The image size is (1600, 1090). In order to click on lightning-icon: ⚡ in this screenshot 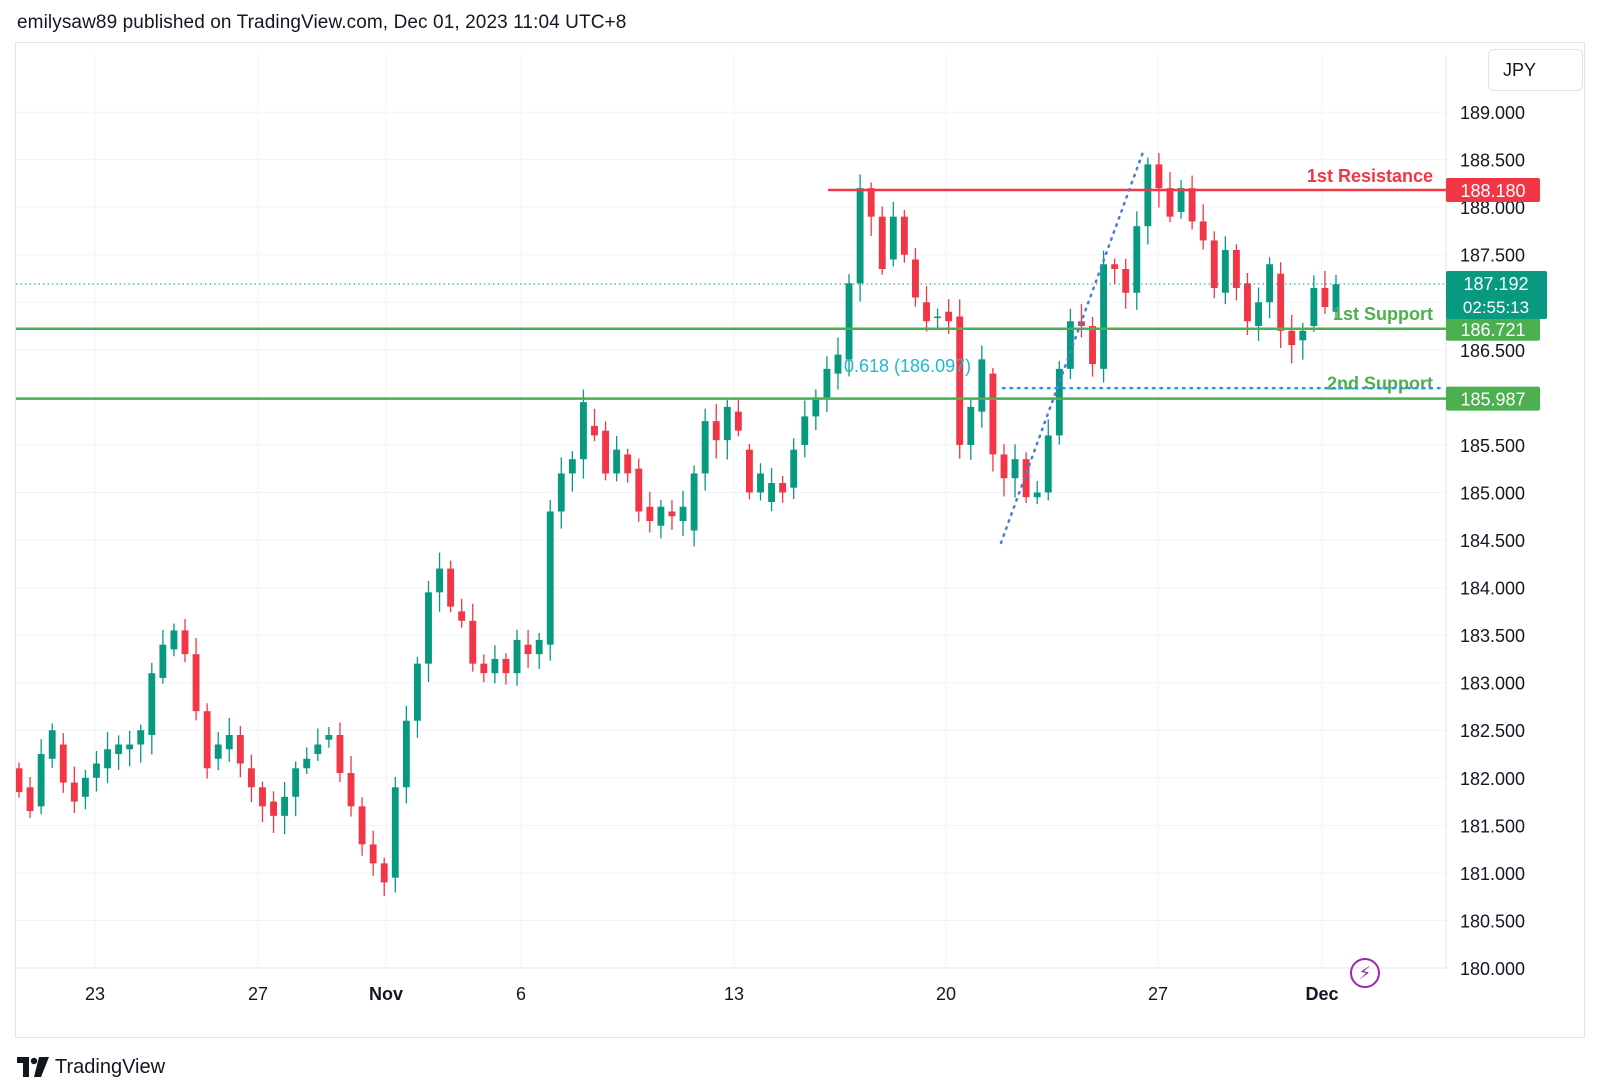, I will do `click(1365, 973)`.